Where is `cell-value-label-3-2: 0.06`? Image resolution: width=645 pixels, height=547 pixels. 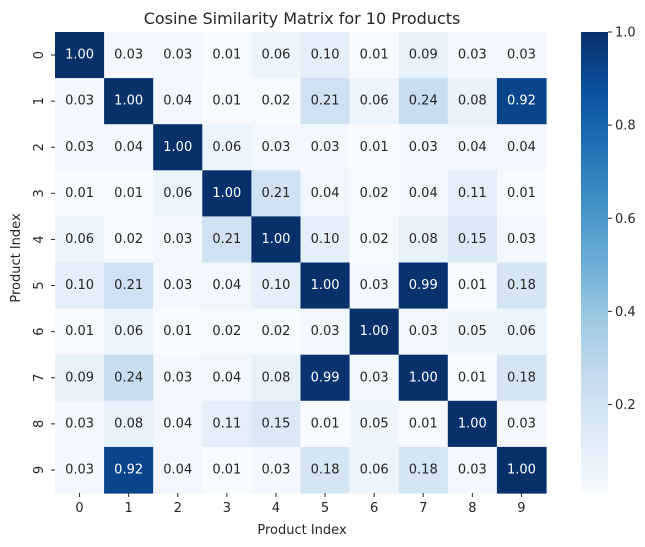 cell-value-label-3-2: 0.06 is located at coordinates (177, 193).